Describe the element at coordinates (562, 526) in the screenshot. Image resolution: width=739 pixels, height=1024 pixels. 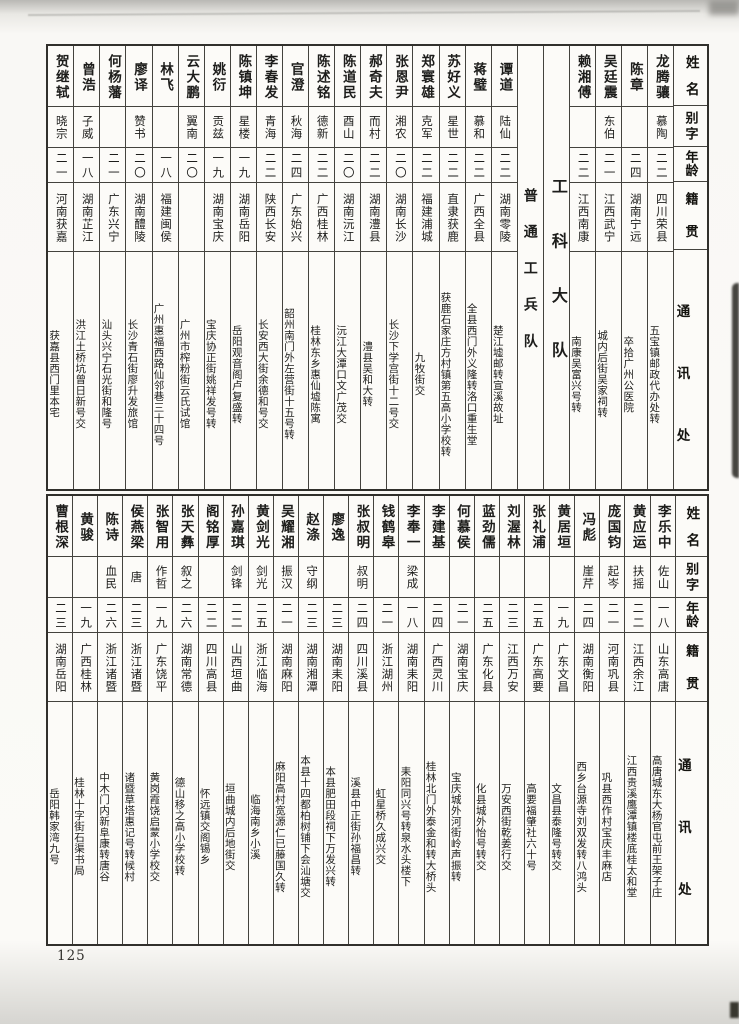
I see `person-name-cell: 黄居垣` at that location.